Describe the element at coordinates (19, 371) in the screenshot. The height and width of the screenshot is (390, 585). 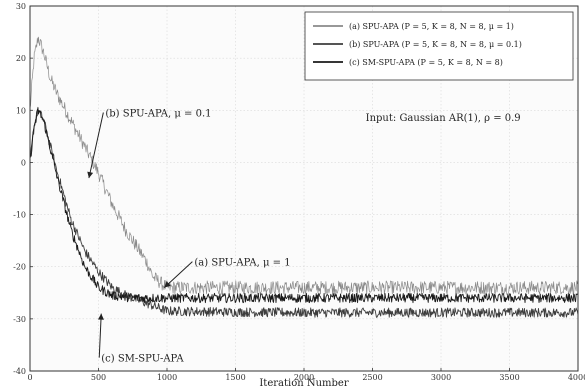
I see `y-tick-label: -40` at that location.